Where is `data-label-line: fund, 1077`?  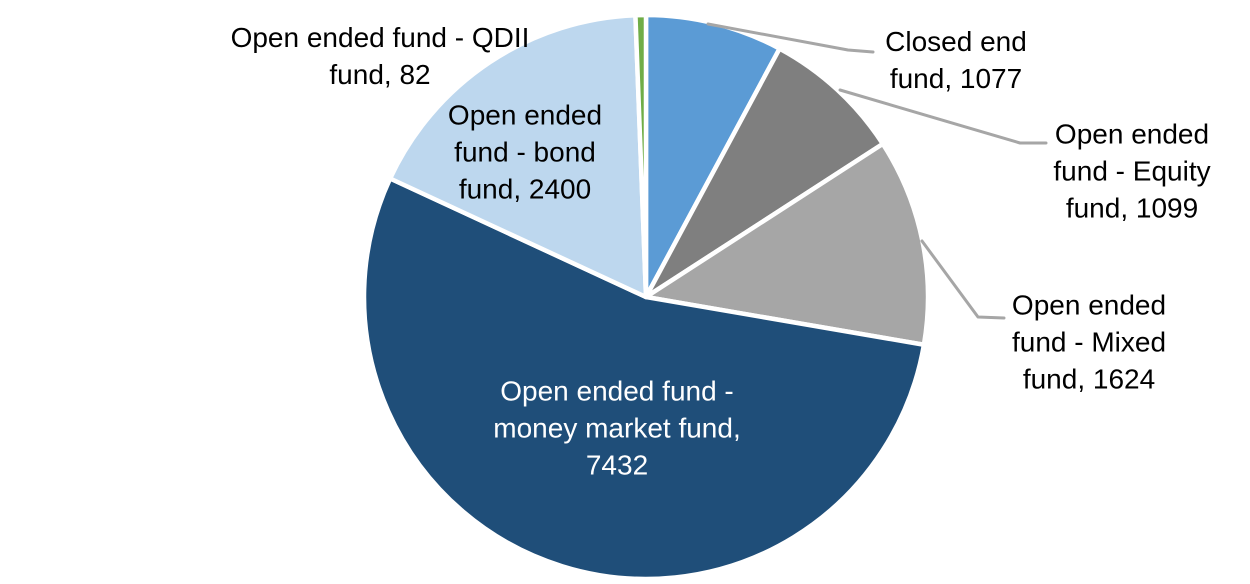
data-label-line: fund, 1077 is located at coordinates (956, 78).